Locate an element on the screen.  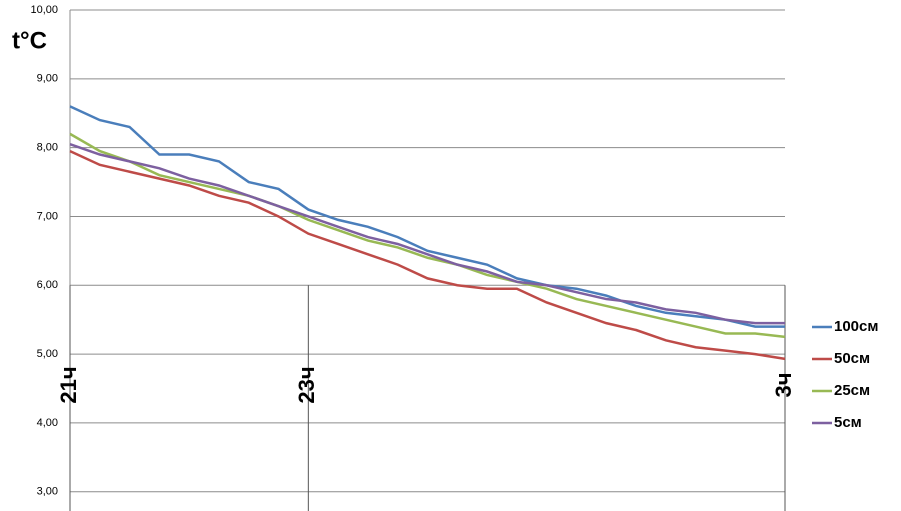
x-tick-label: 3ч is located at coordinates (783, 384).